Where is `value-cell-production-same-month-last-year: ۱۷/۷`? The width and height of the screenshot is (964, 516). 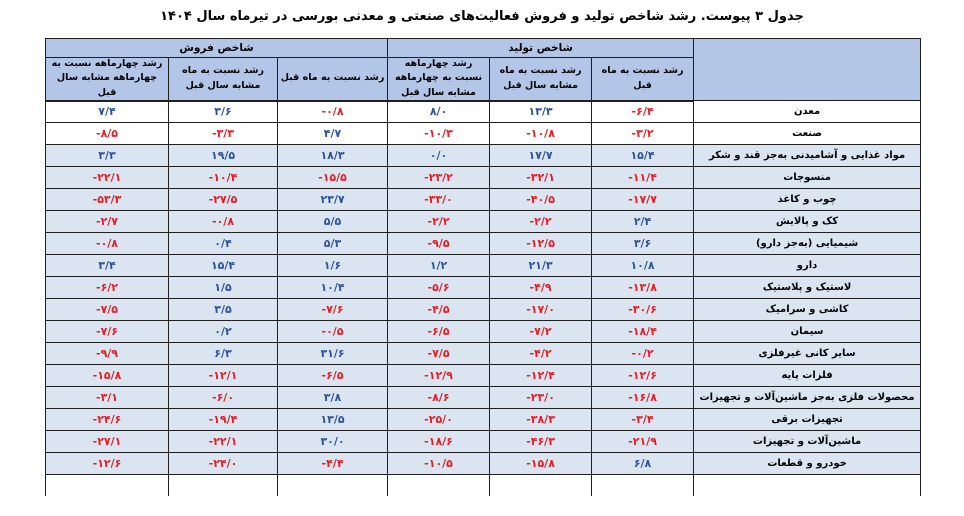
value-cell-production-same-month-last-year: ۱۷/۷ is located at coordinates (541, 155).